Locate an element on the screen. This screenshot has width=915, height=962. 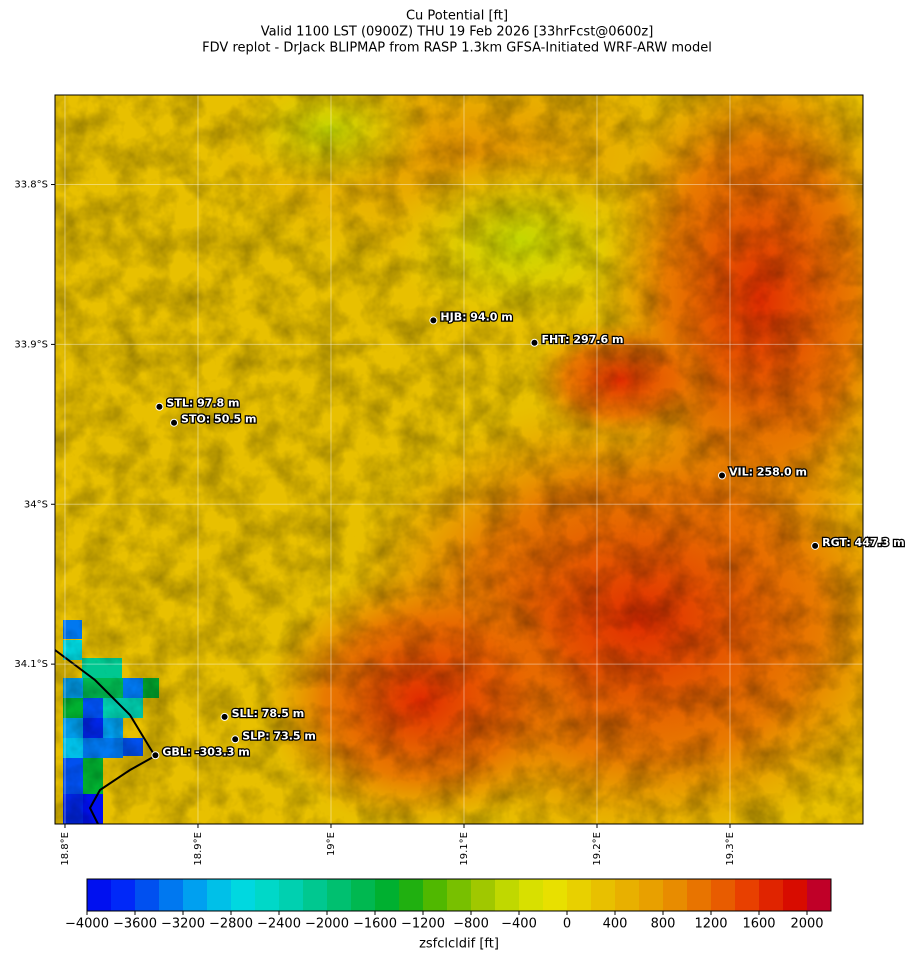
y-tick-label: 33.9°S is located at coordinates (31, 344).